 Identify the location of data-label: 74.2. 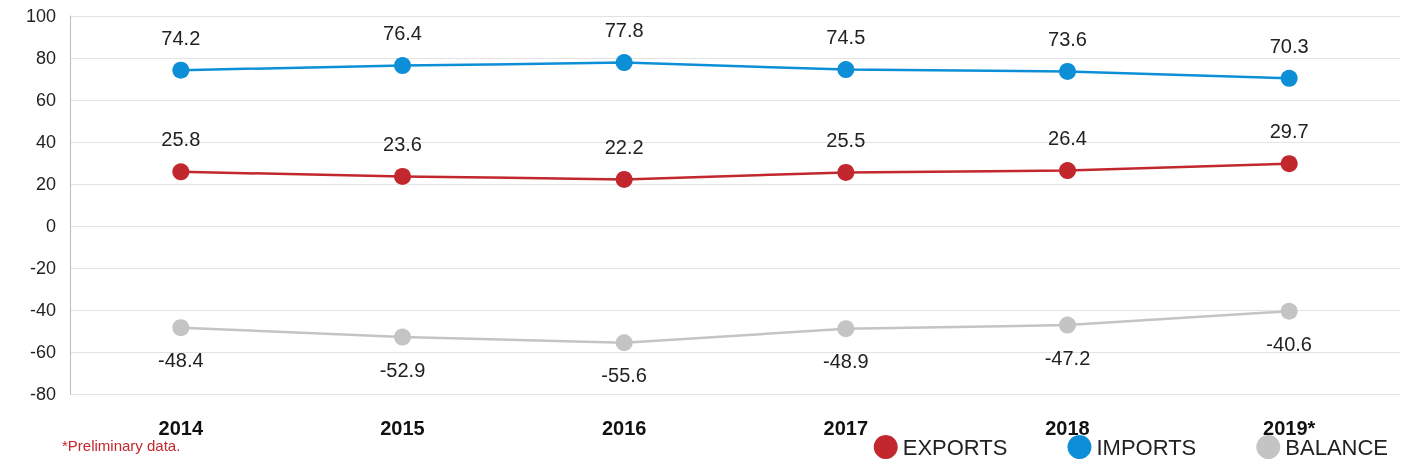
(181, 37).